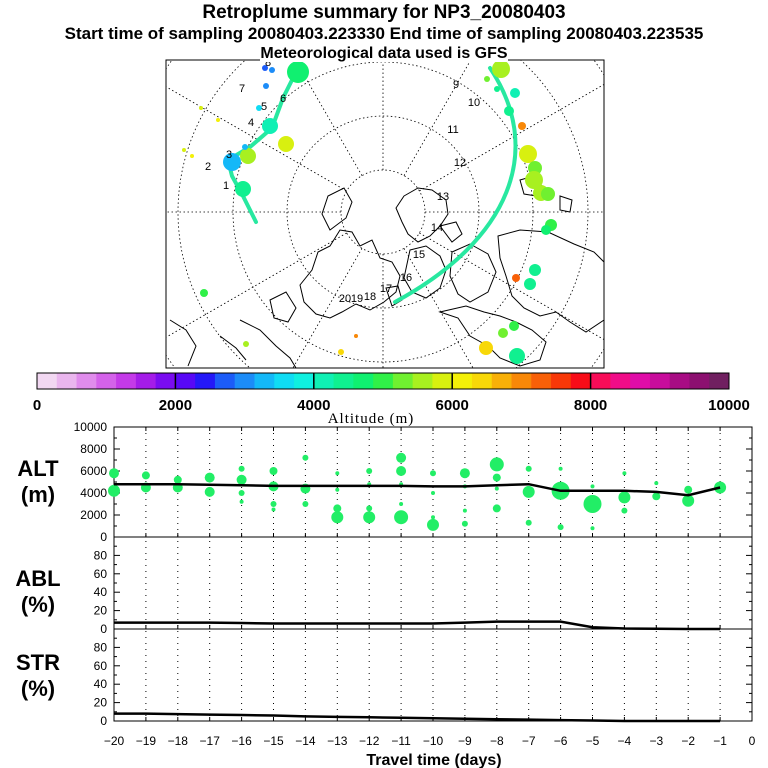 The width and height of the screenshot is (768, 768). I want to click on x-tick-label: −14, so click(305, 741).